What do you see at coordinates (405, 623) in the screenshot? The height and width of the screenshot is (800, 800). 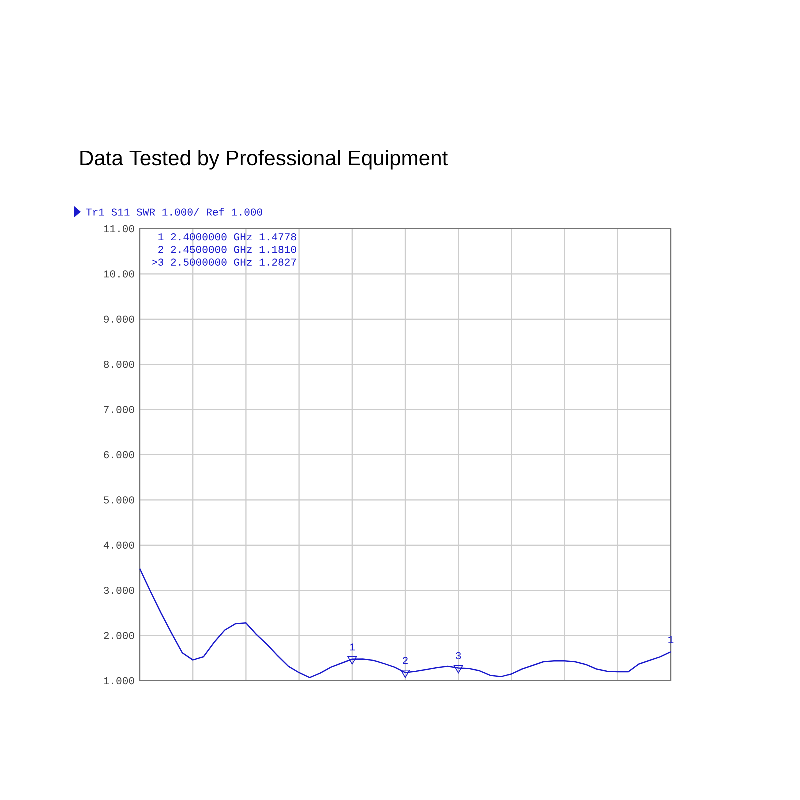 I see `line-series` at bounding box center [405, 623].